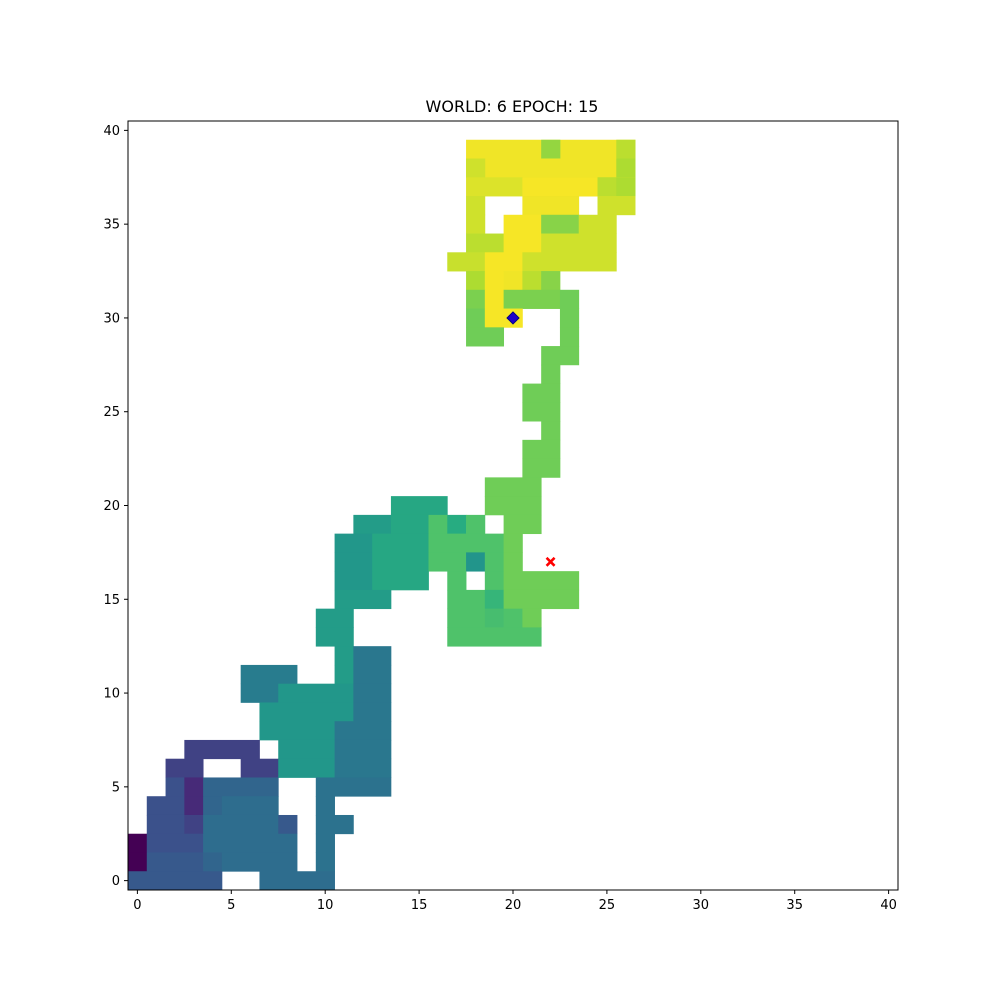  What do you see at coordinates (111, 412) in the screenshot?
I see `y-tick-label: 25` at bounding box center [111, 412].